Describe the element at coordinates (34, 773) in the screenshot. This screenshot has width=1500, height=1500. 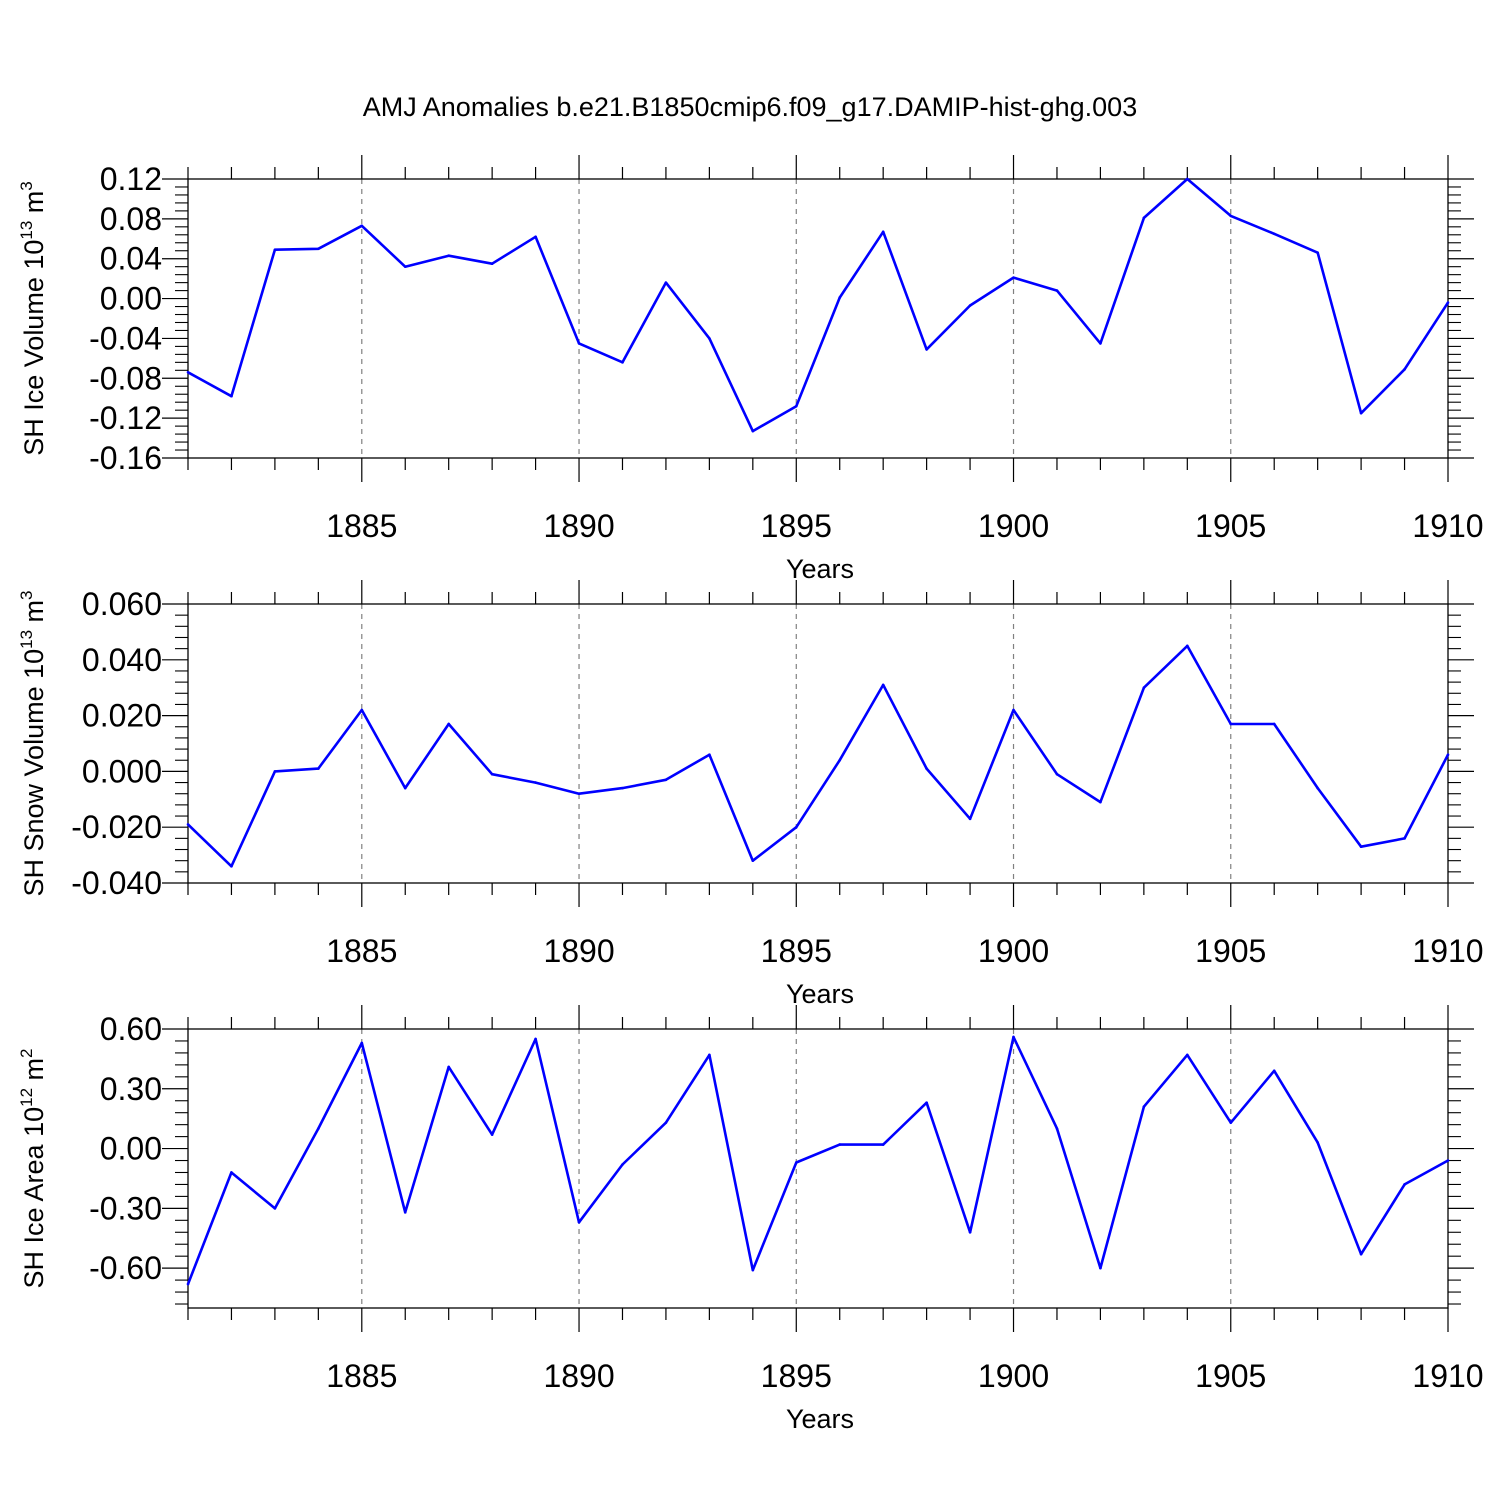
I see `y-axis-label-text: SH Snow Volume 10` at that location.